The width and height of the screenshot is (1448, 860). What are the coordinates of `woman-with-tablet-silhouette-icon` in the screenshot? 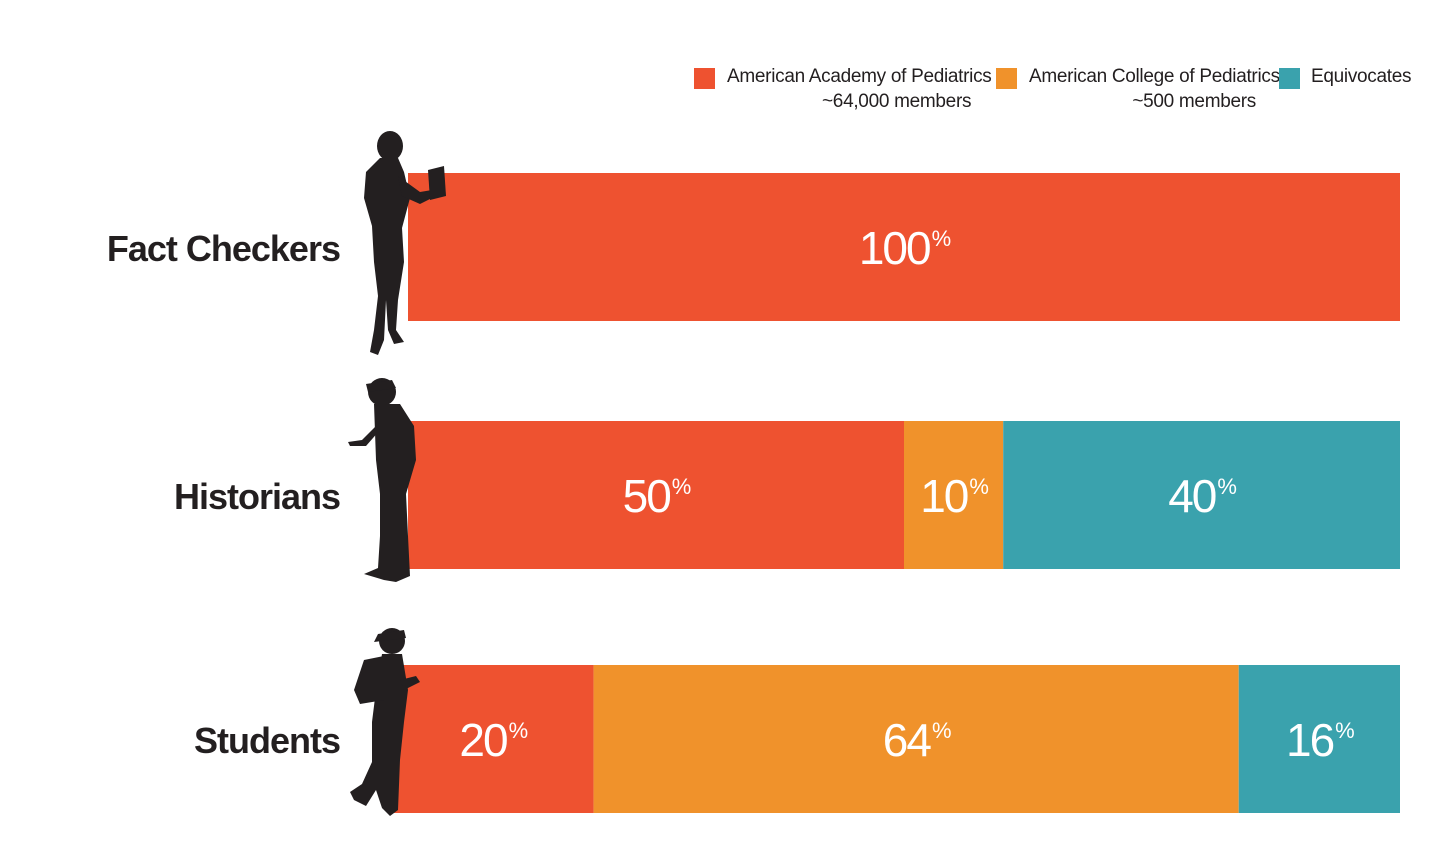 It's located at (405, 243).